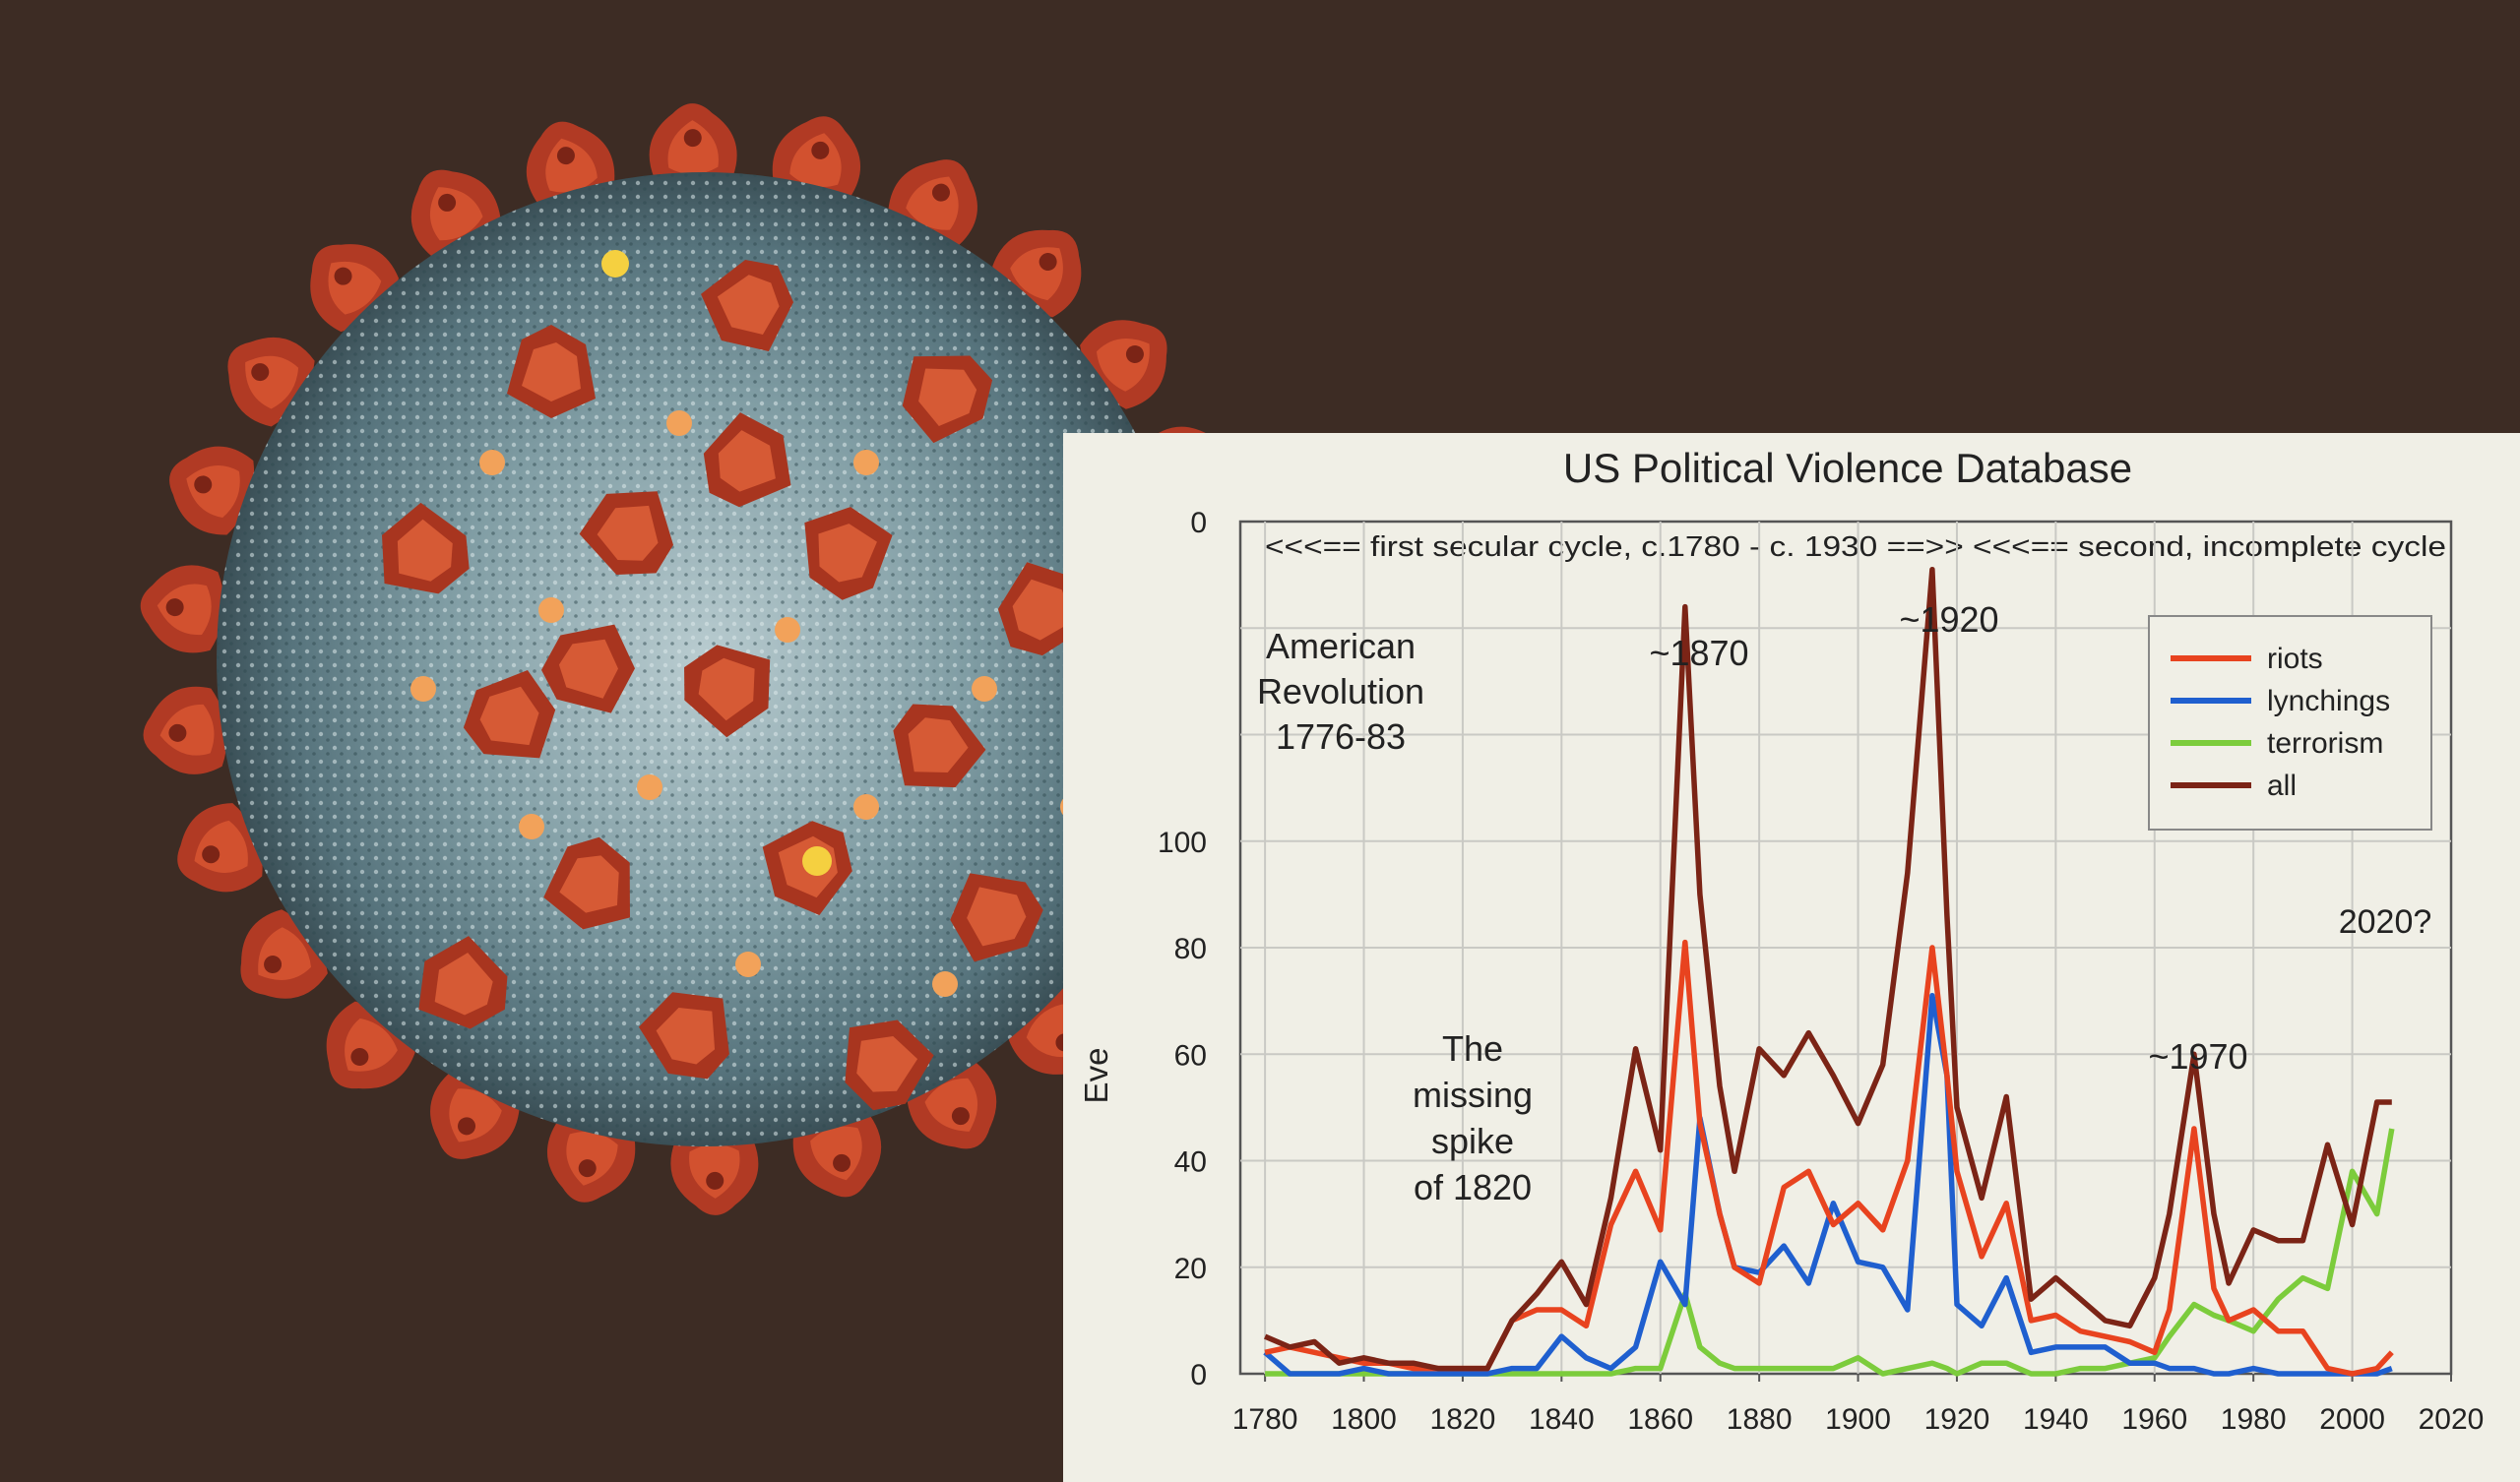 The image size is (2520, 1482). I want to click on chart-title: US Political Violence Database, so click(1847, 468).